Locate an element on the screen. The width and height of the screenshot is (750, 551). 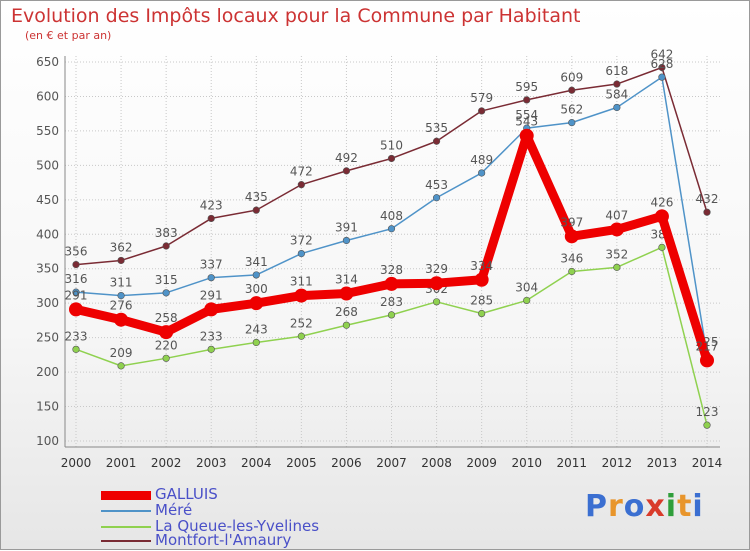
logo-letter: i is located at coordinates (698, 506).